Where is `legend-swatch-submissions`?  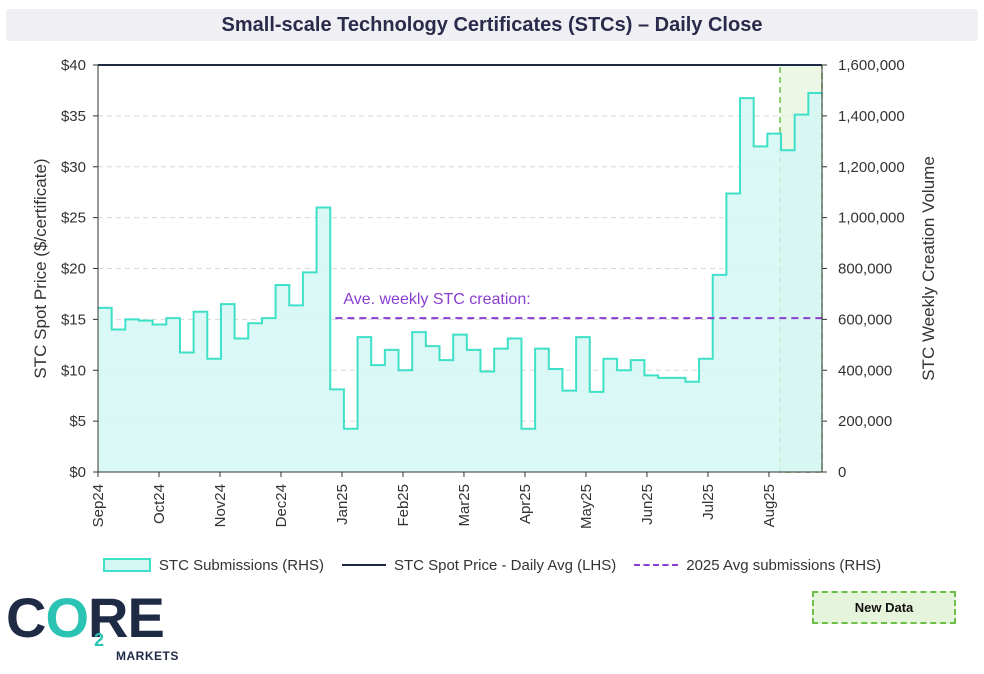
legend-swatch-submissions is located at coordinates (126, 565).